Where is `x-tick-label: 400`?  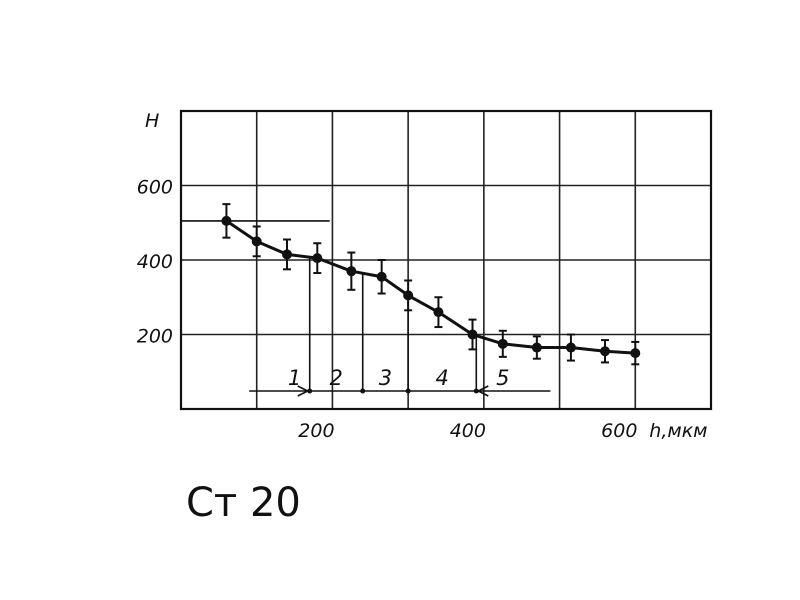 x-tick-label: 400 is located at coordinates (468, 431).